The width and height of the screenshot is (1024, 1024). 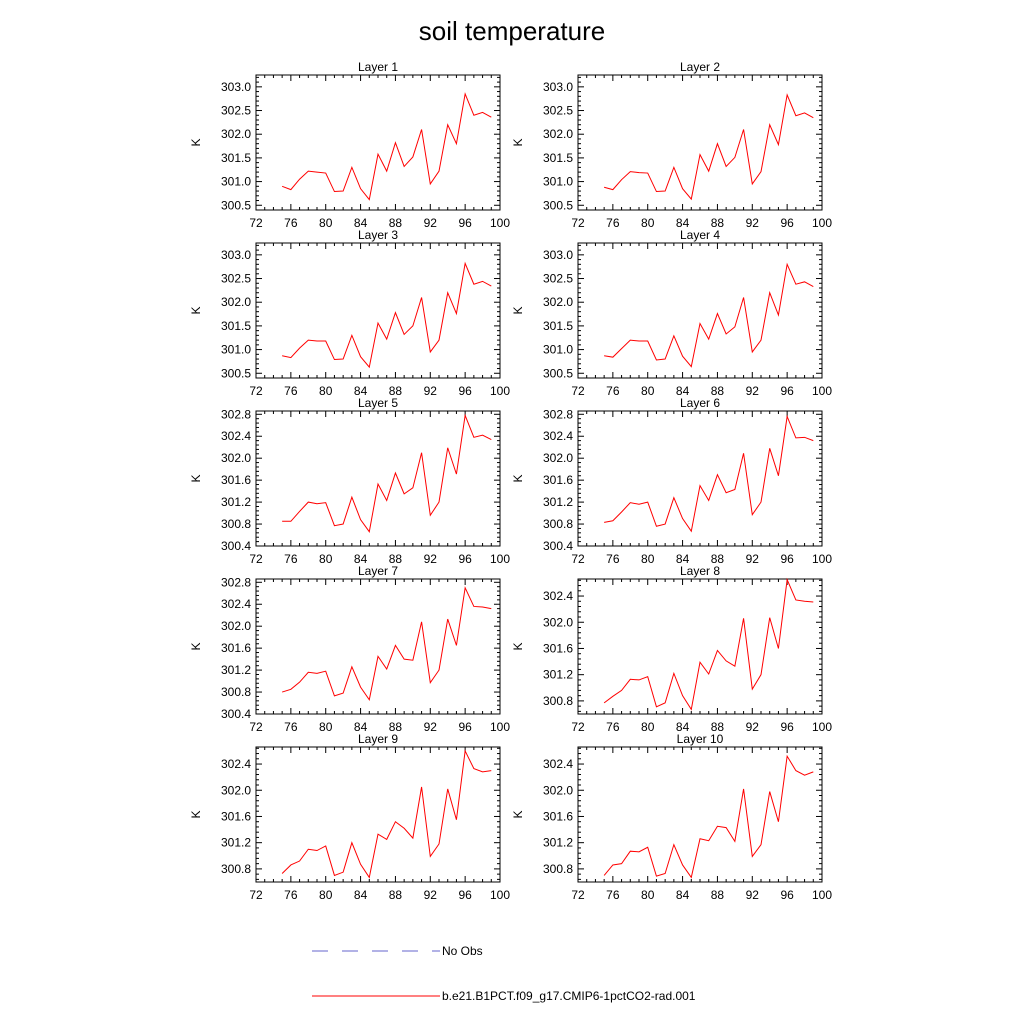 I want to click on panel-title: Layer 6, so click(x=700, y=403).